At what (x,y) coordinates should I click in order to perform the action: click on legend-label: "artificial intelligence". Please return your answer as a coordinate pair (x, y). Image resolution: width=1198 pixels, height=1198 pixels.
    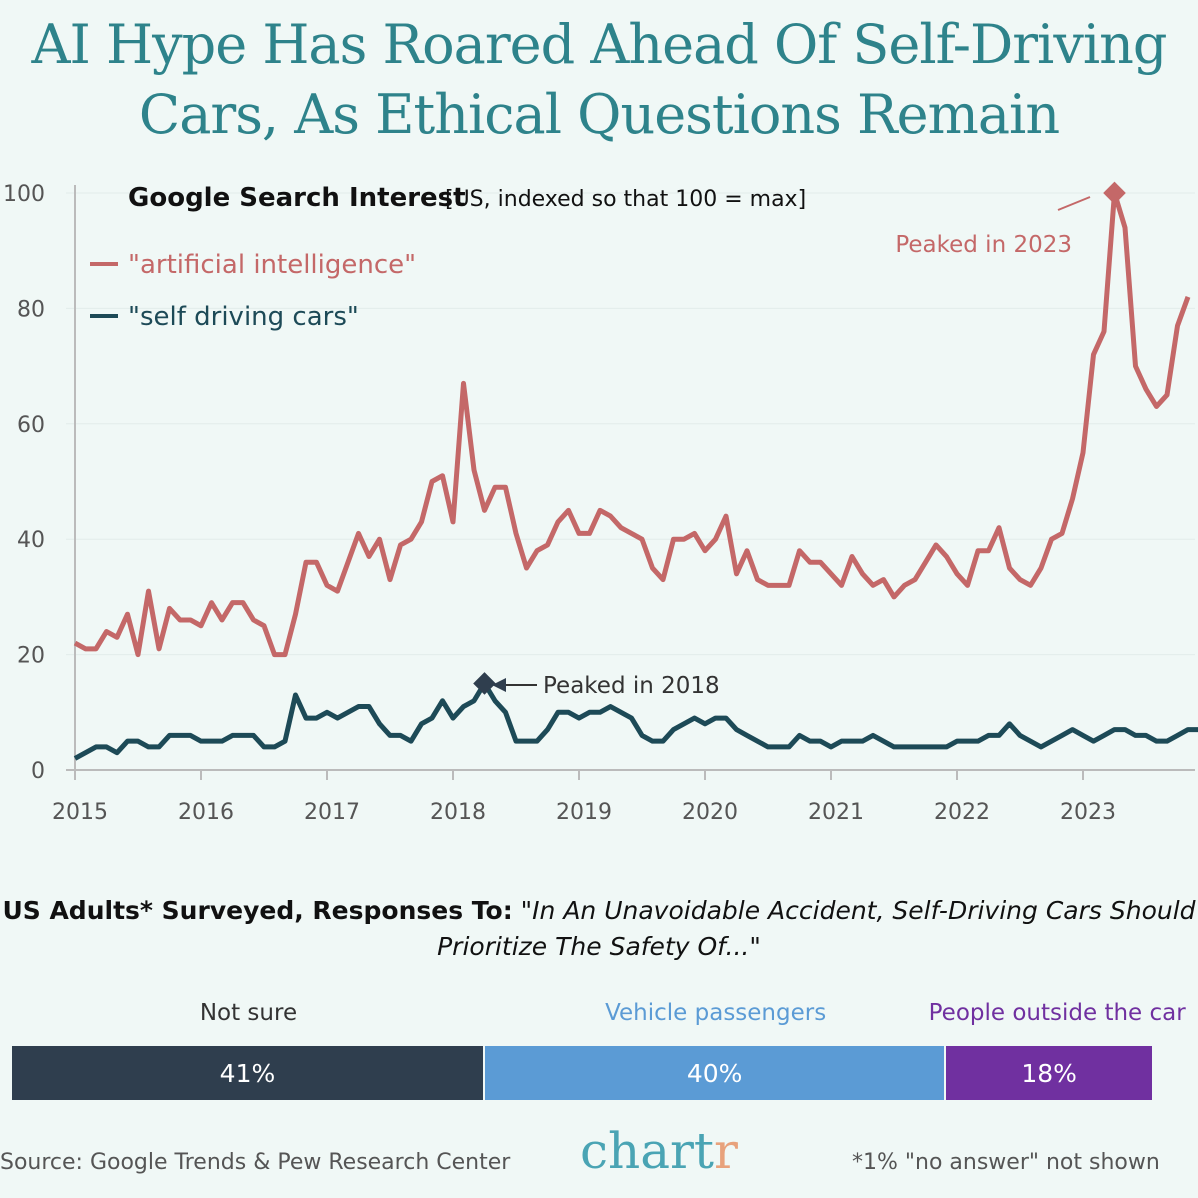
    Looking at the image, I should click on (272, 265).